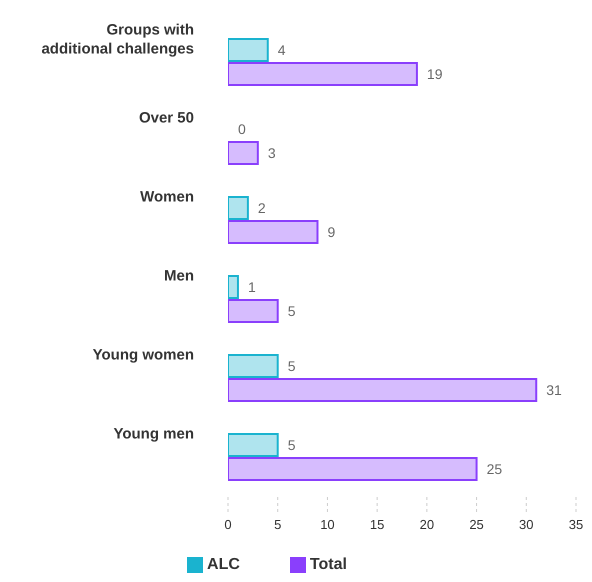 The width and height of the screenshot is (592, 582). I want to click on legend-label: Total, so click(328, 564).